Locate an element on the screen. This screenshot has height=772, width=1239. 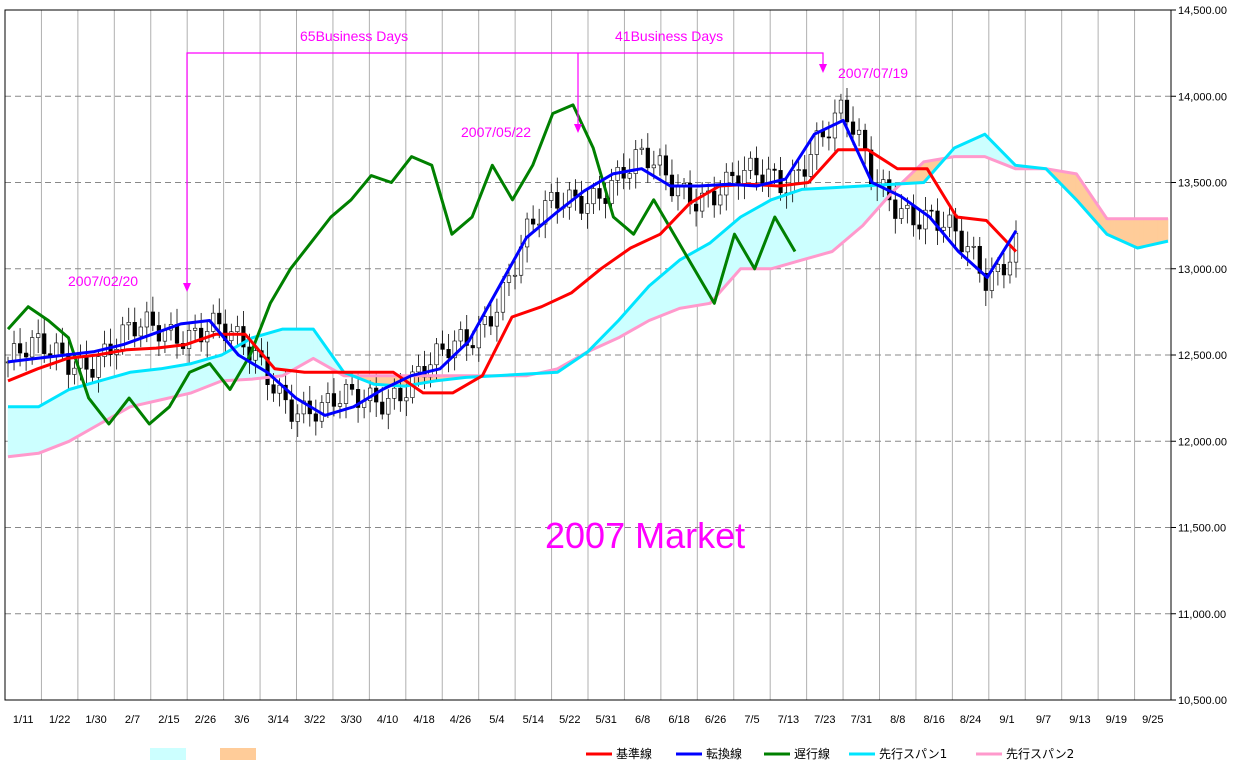
x-tick-label: 5/22 is located at coordinates (569, 720).